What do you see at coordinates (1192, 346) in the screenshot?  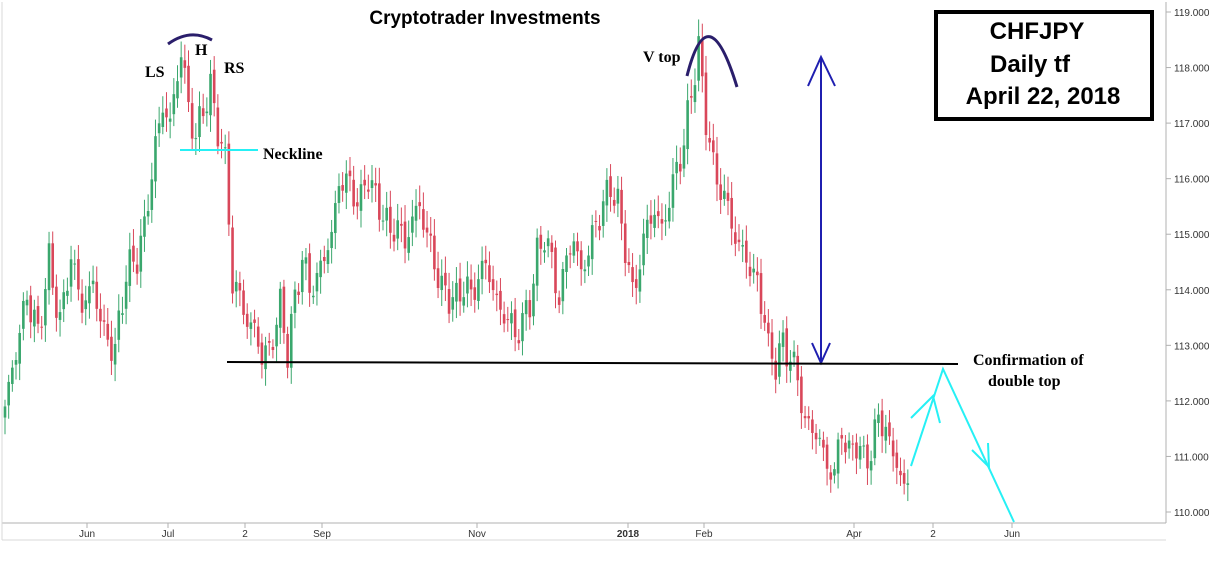 I see `y-tick-label: 113.000` at bounding box center [1192, 346].